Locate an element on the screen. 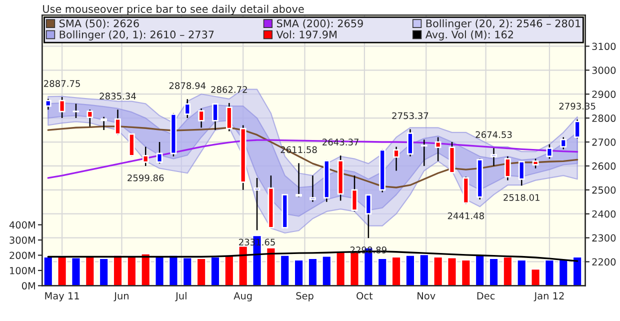 Image resolution: width=620 pixels, height=321 pixels. y-tick-label: 2200 is located at coordinates (604, 262).